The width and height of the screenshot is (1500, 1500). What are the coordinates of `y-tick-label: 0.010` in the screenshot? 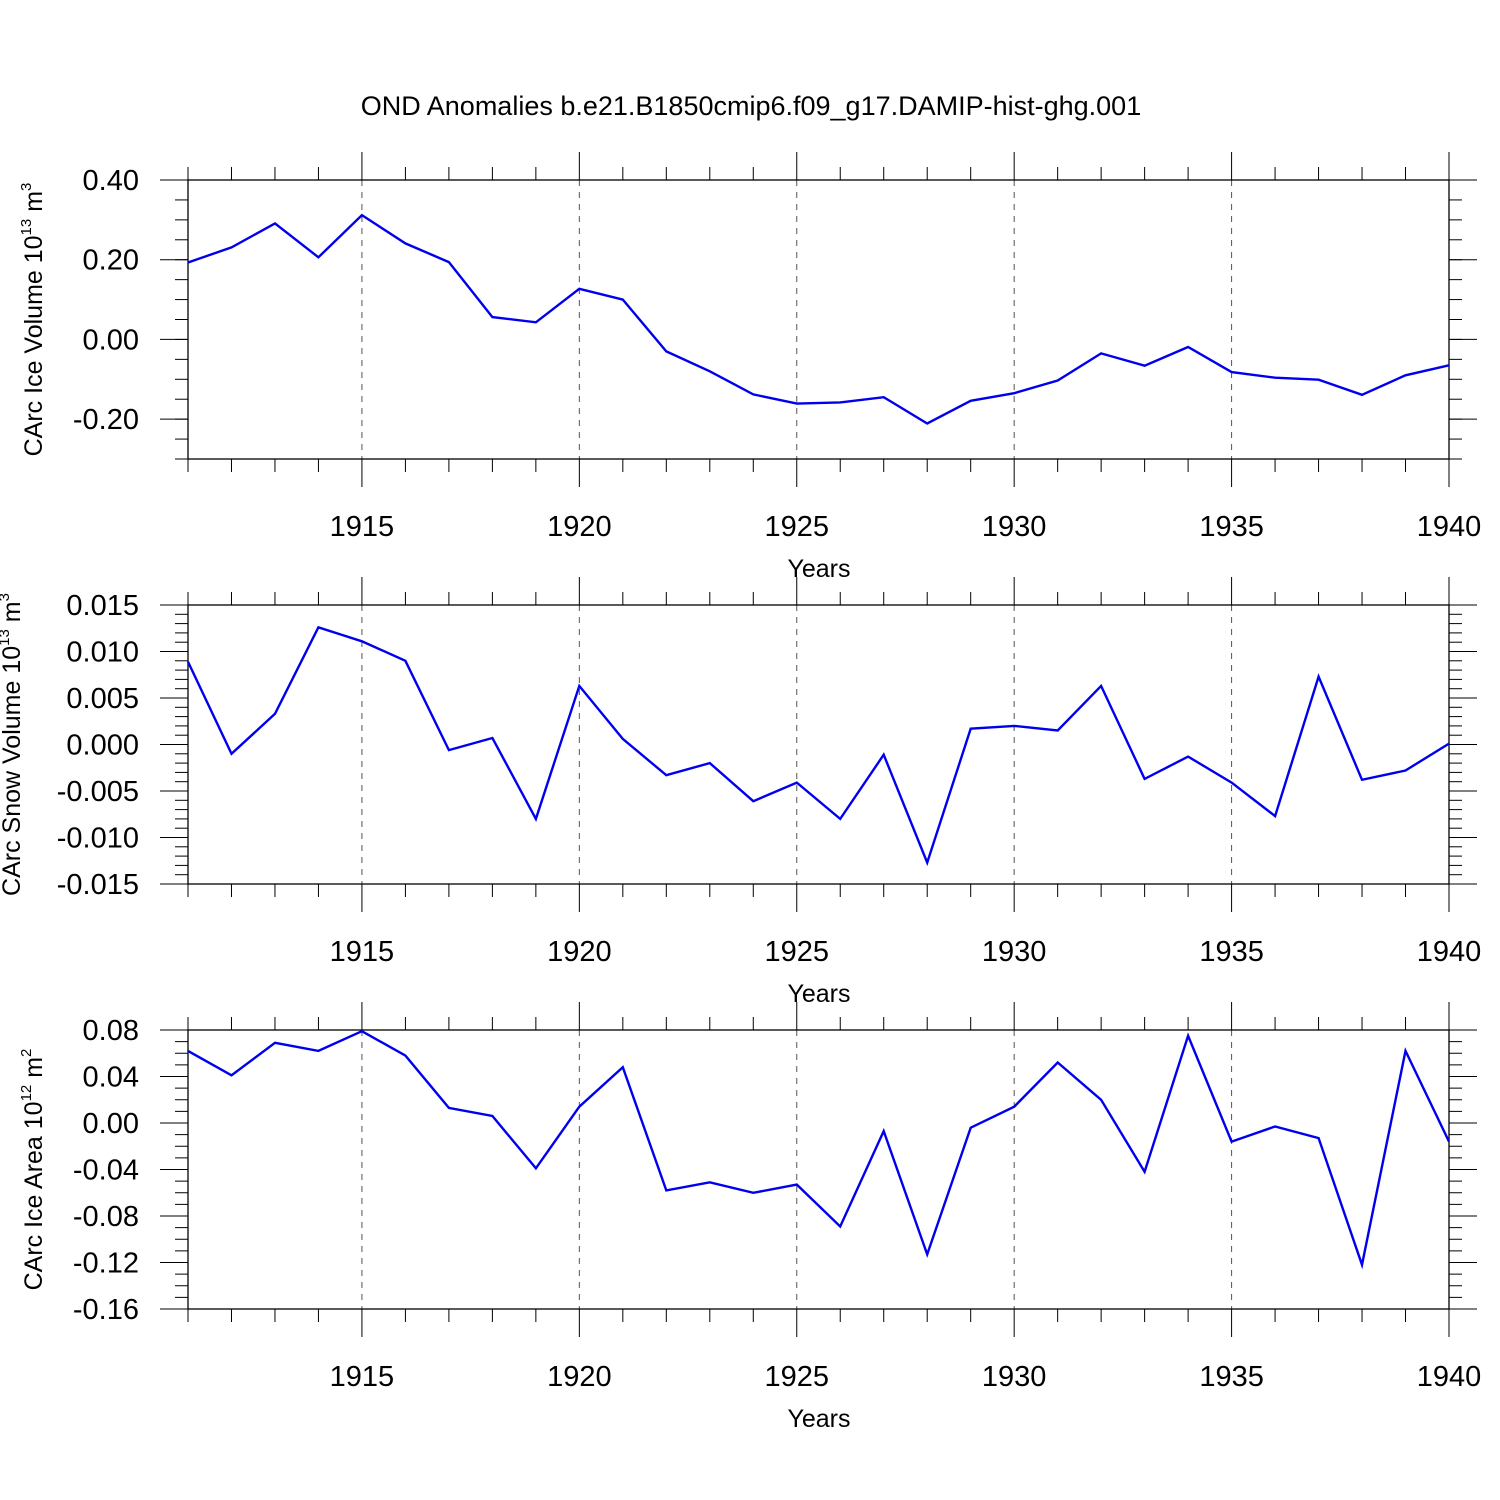 It's located at (102, 653).